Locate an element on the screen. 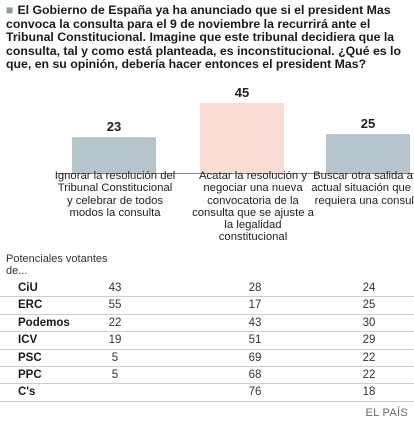  table-row: C's 76 18 is located at coordinates (207, 393).